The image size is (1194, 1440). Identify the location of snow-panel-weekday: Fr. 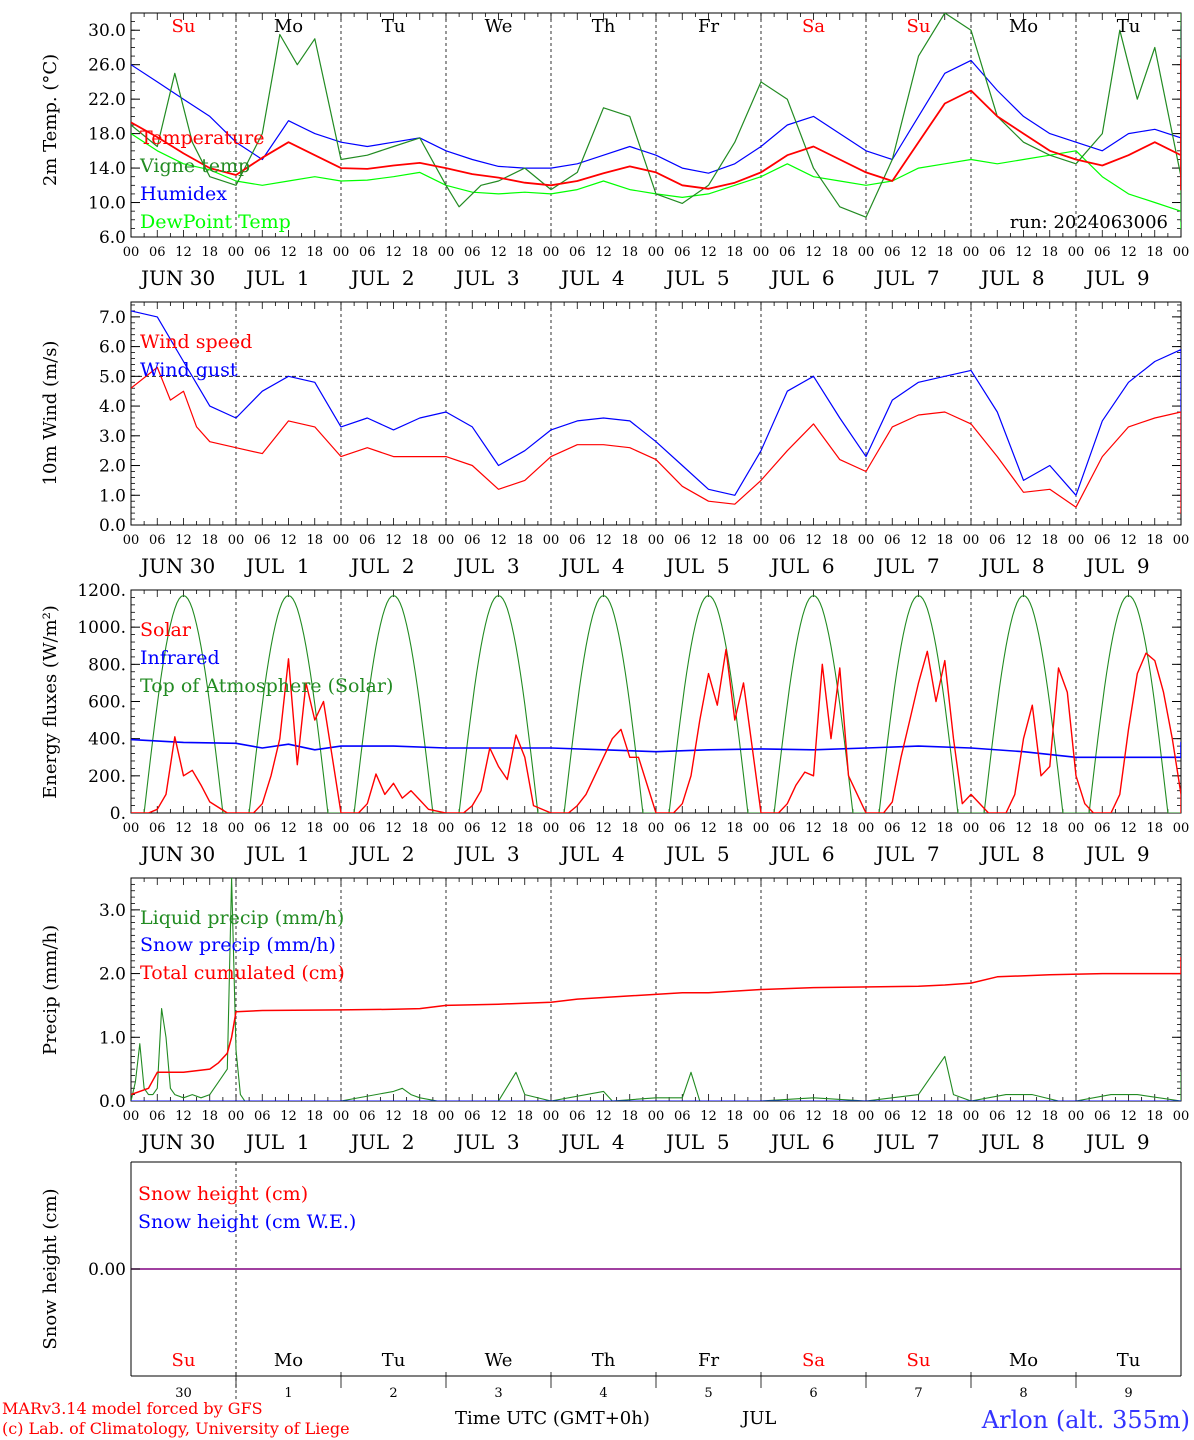
(708, 1360).